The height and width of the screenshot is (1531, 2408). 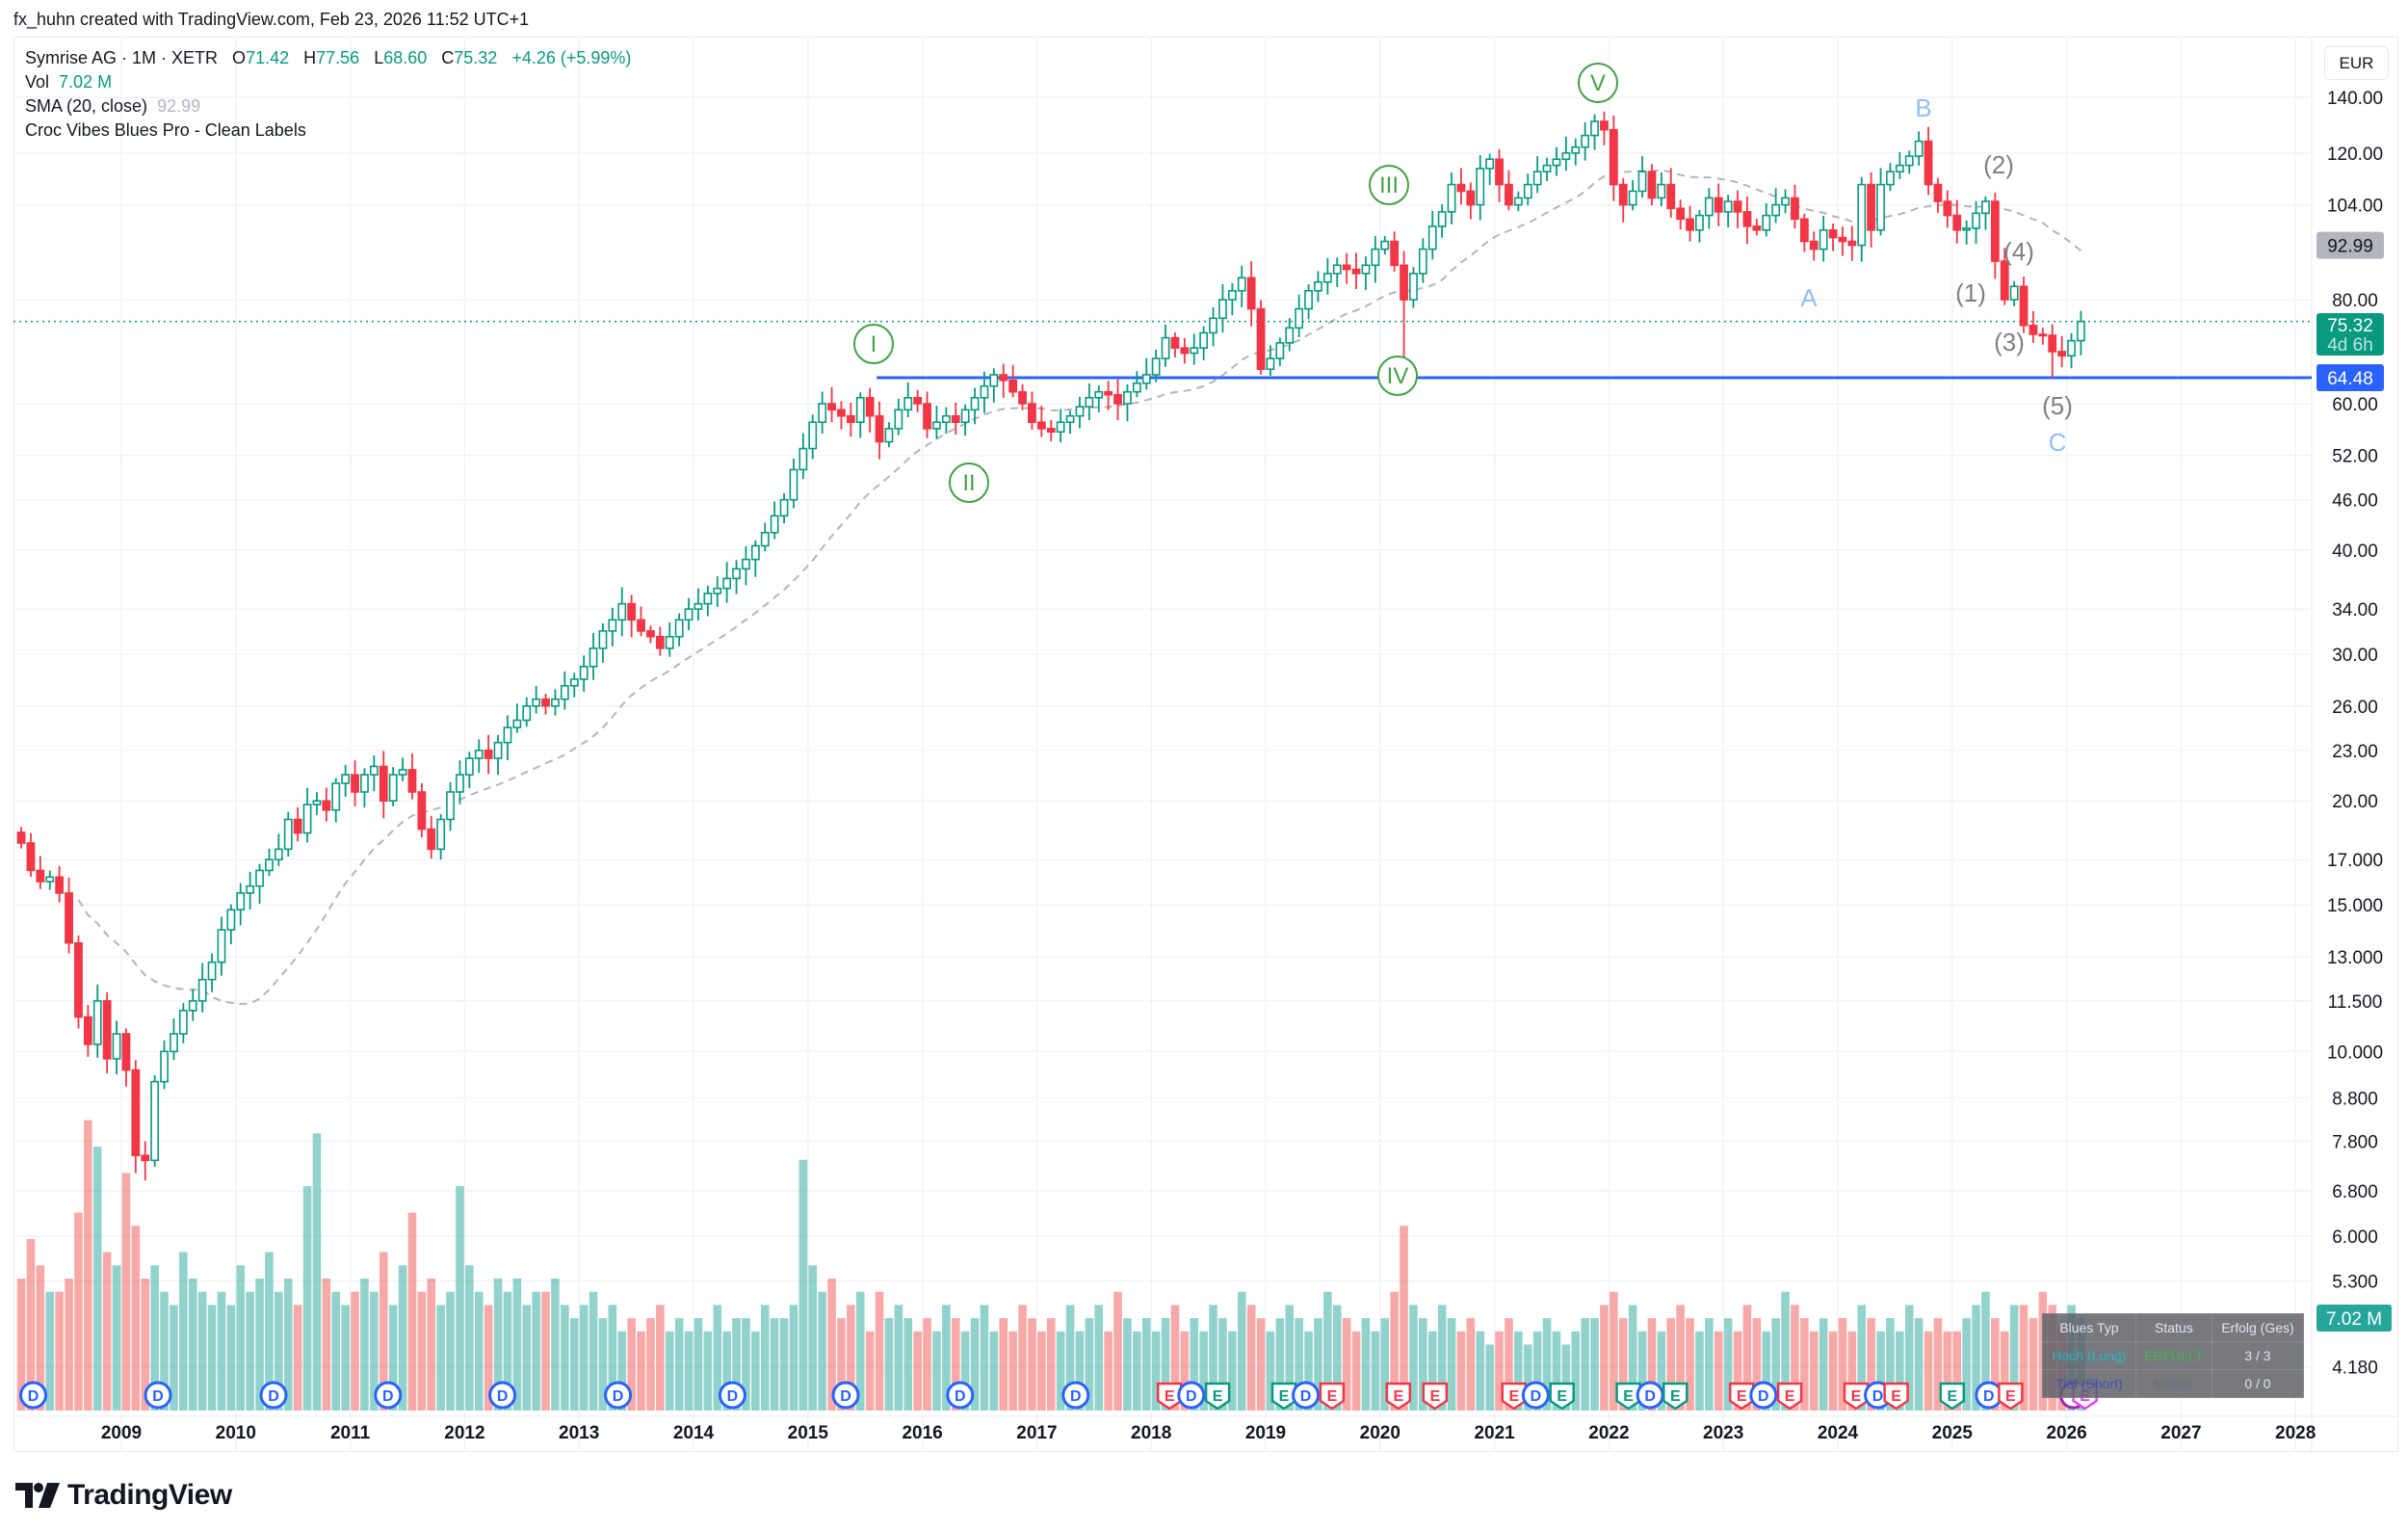 What do you see at coordinates (1389, 185) in the screenshot?
I see `wave-label-circle` at bounding box center [1389, 185].